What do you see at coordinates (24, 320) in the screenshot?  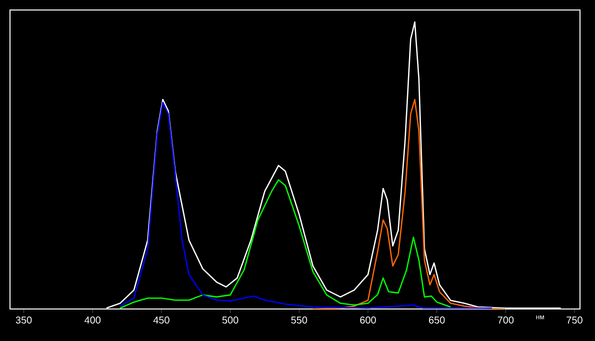 I see `x-tick-label: 350` at bounding box center [24, 320].